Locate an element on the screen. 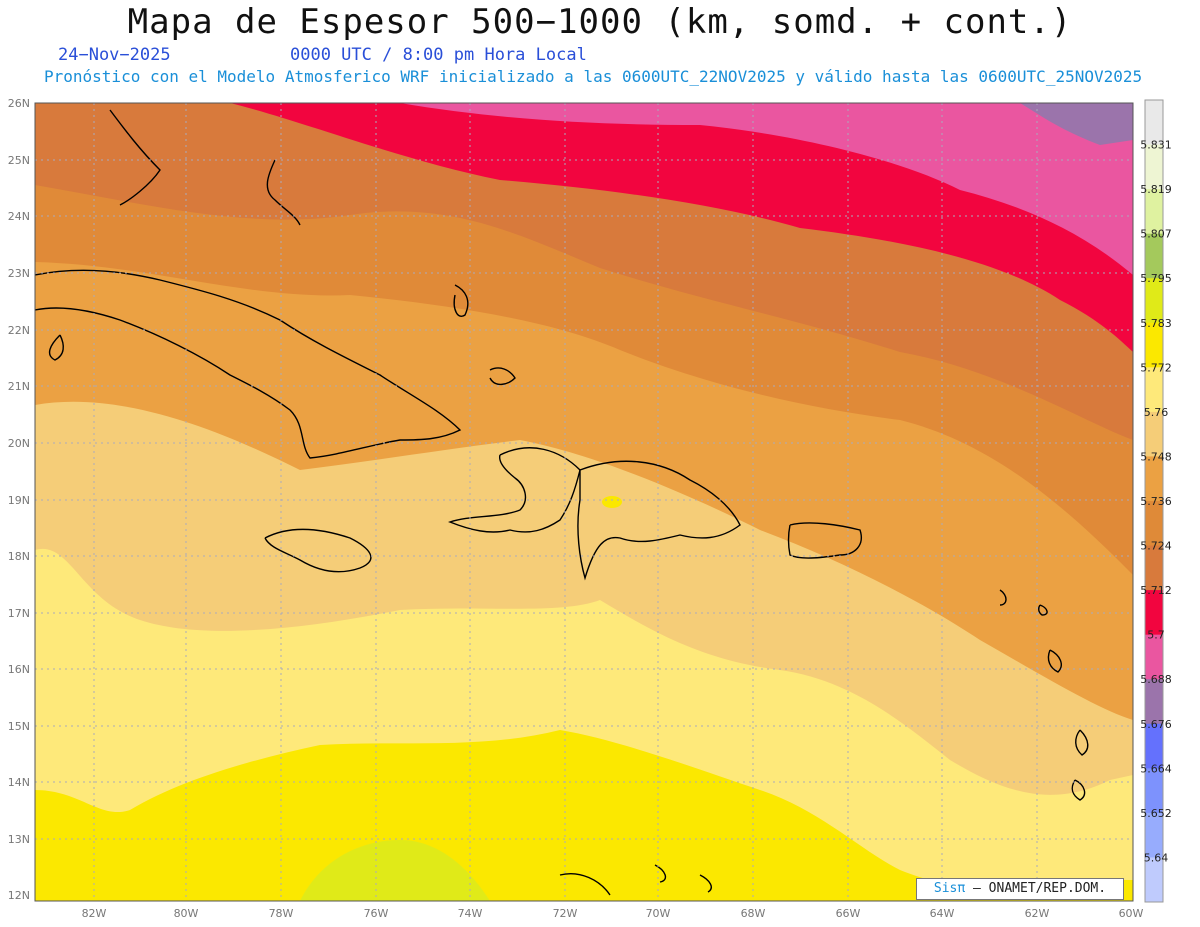  colorbar-label: 5.664 is located at coordinates (1156, 768).